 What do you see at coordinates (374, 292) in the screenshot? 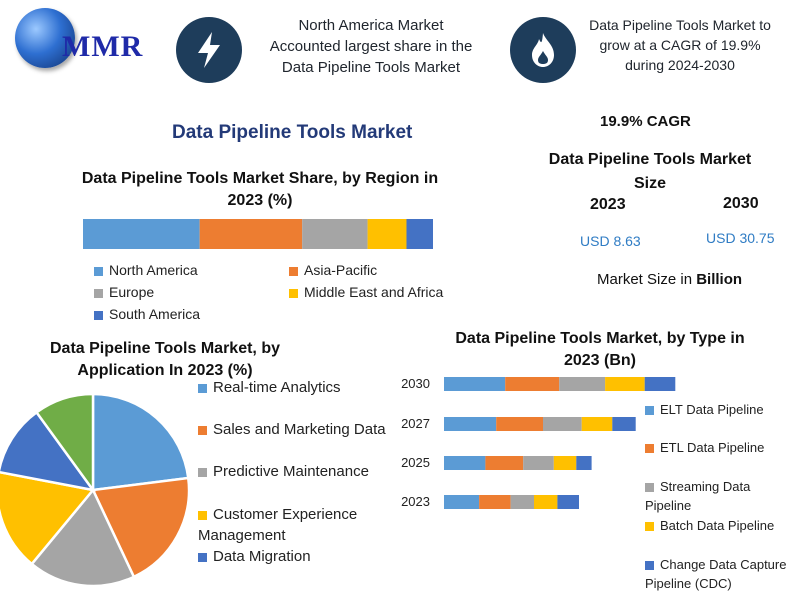
I see `legend-label: Middle East and Africa` at bounding box center [374, 292].